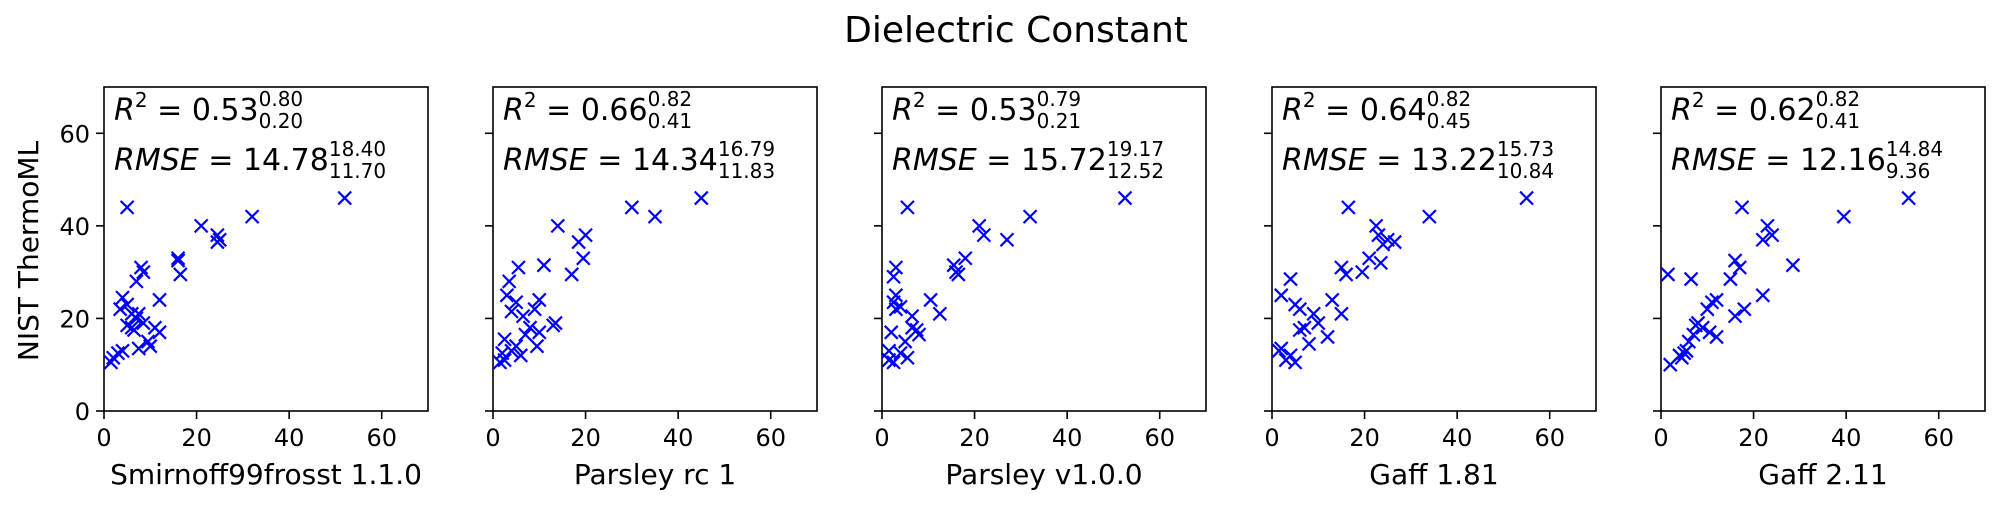 Image resolution: width=1999 pixels, height=507 pixels. What do you see at coordinates (124, 110) in the screenshot?
I see `r2-symbol: R` at bounding box center [124, 110].